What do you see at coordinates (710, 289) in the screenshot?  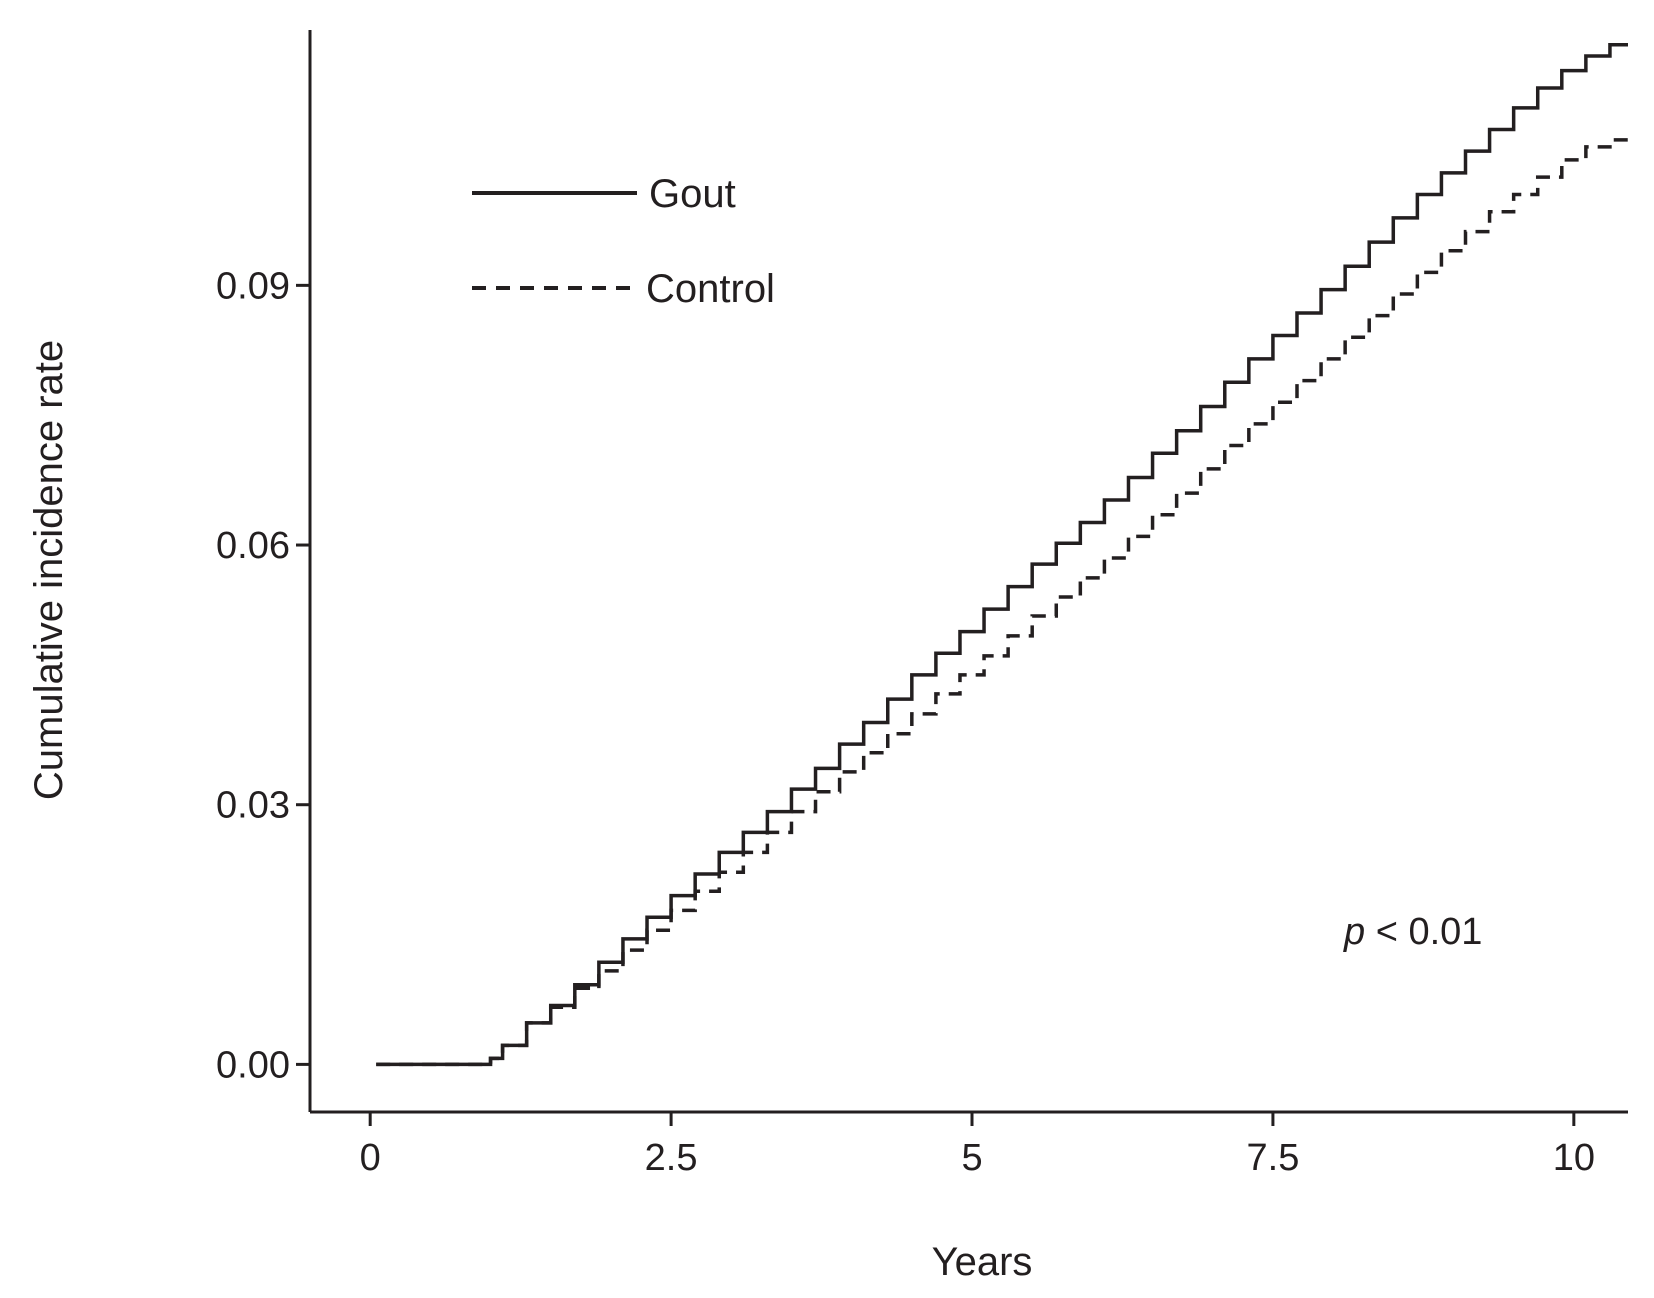 I see `legend-control-label: Control` at bounding box center [710, 289].